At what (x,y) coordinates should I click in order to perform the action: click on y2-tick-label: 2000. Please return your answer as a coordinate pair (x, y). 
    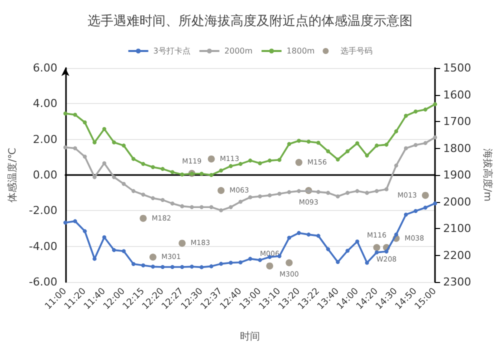
    Looking at the image, I should click on (457, 201).